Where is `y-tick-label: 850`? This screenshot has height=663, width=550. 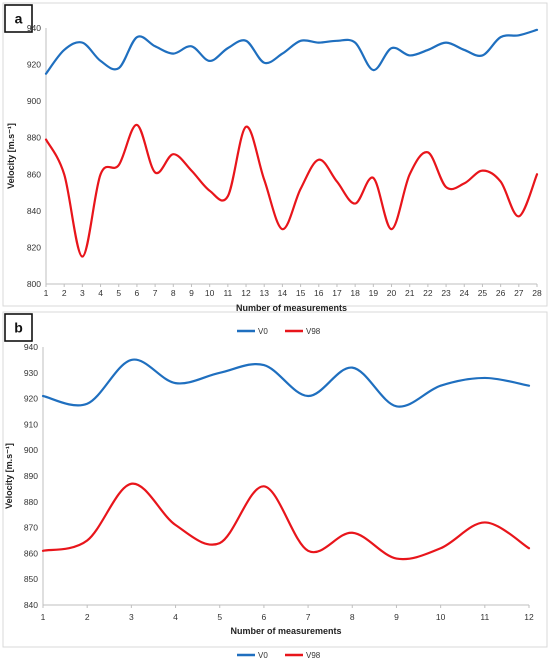 y-tick-label: 850 is located at coordinates (31, 579).